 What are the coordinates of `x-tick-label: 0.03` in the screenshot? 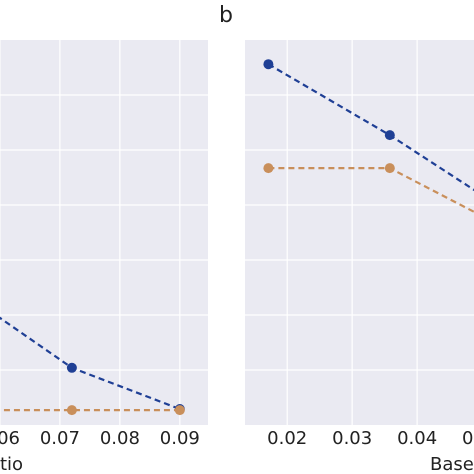 It's located at (352, 438).